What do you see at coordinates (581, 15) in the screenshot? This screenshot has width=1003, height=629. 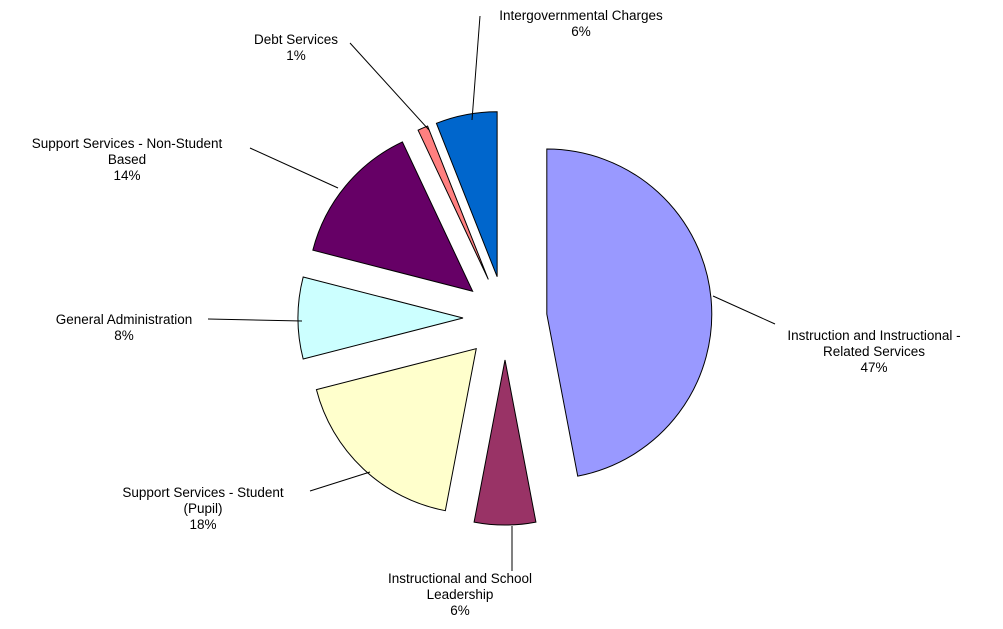 I see `slice-name-line: Intergovernmental Charges` at bounding box center [581, 15].